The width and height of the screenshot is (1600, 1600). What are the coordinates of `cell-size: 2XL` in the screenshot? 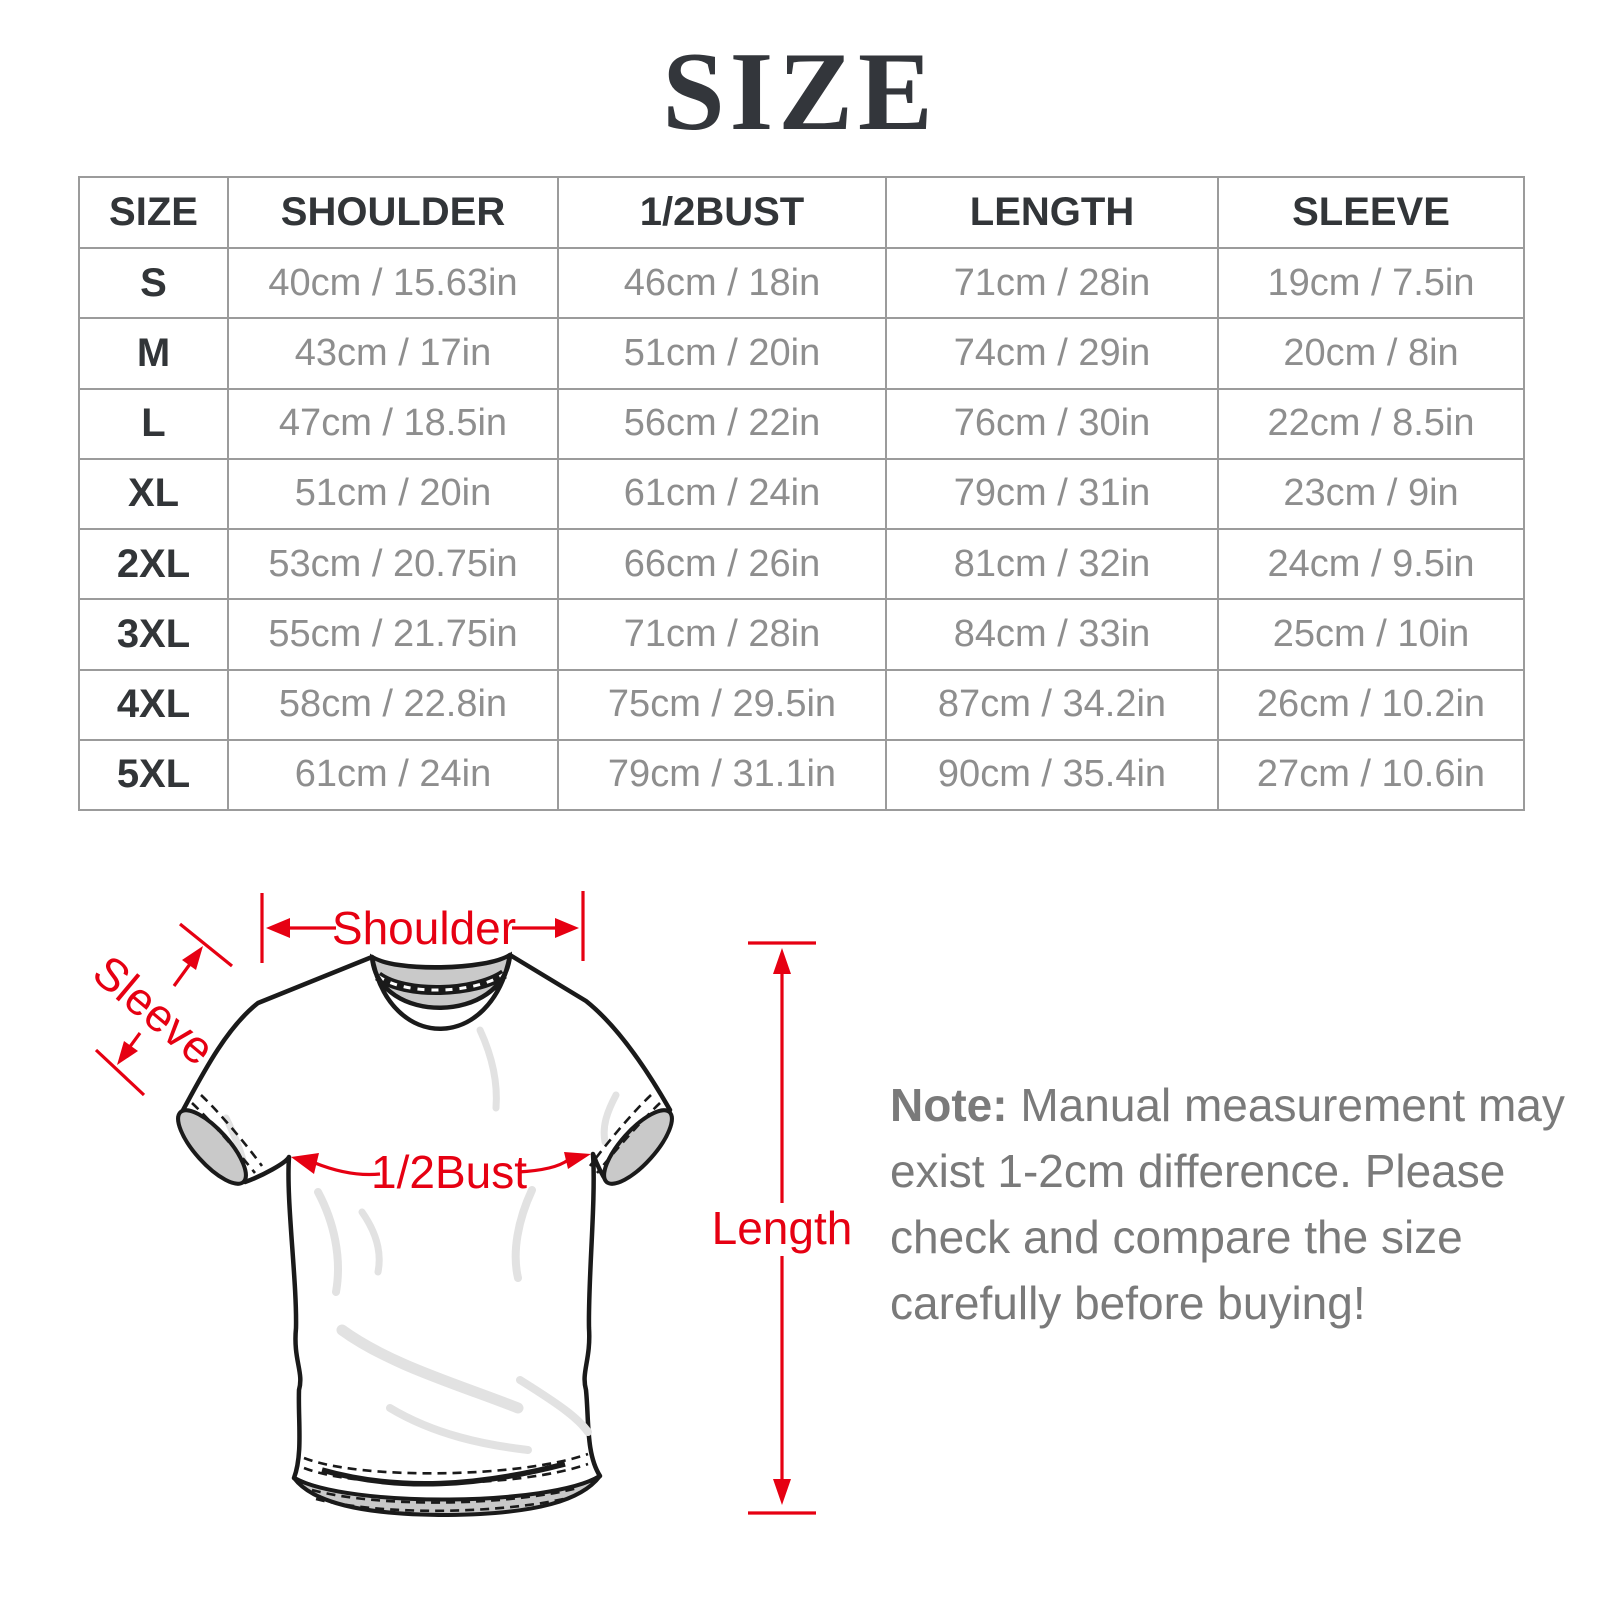 It's located at (153, 564).